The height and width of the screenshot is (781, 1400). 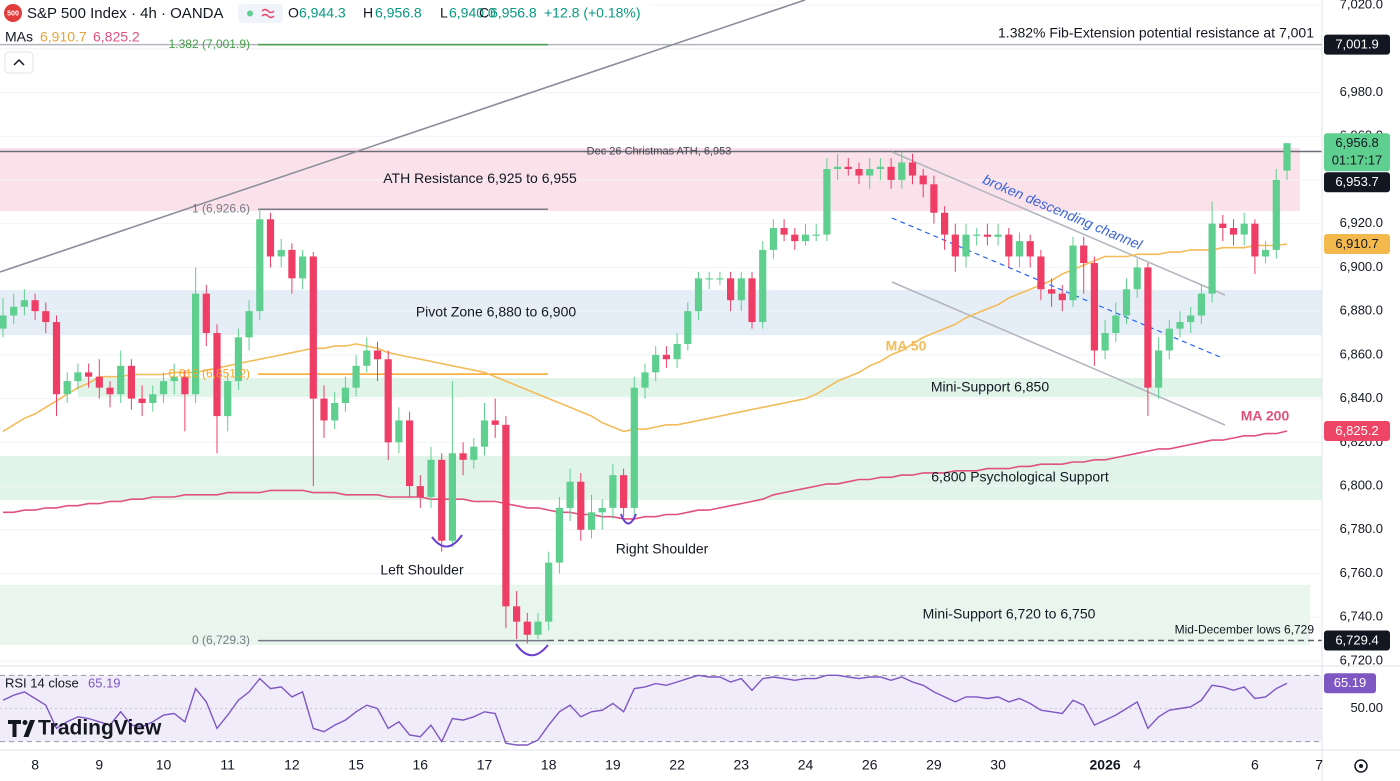 I want to click on symbol-title: S&P 500 Index · 4h · OANDA, so click(x=125, y=13).